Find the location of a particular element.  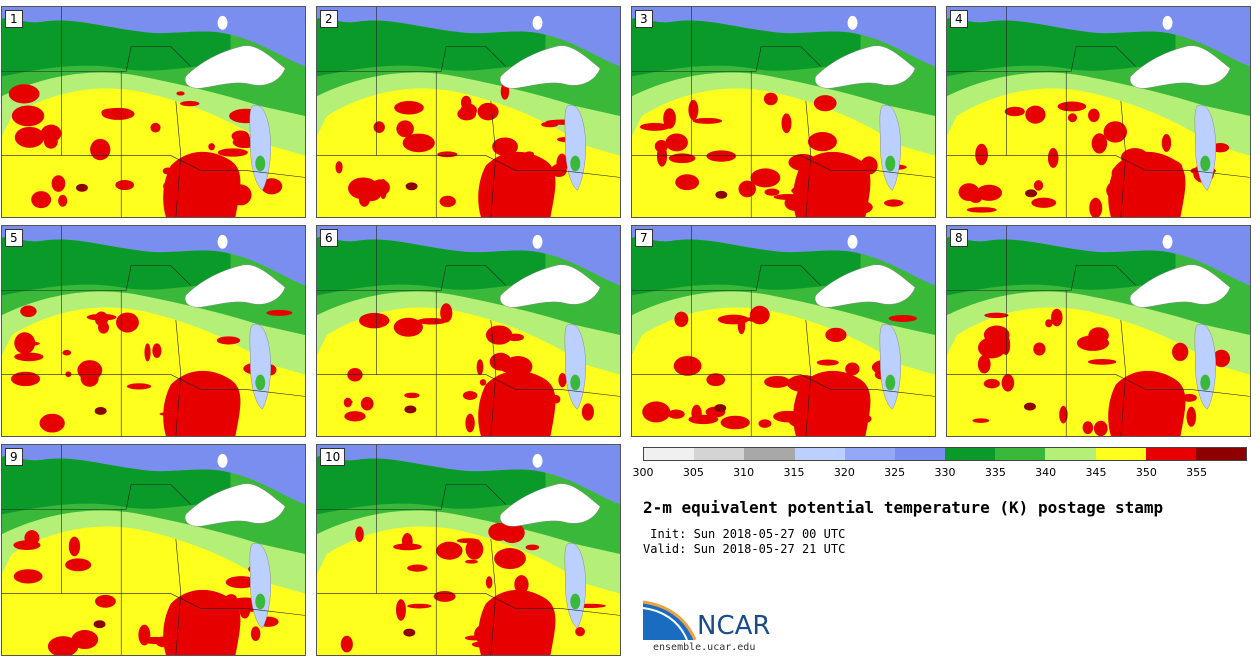

member-number-label: 9 is located at coordinates (14, 457).